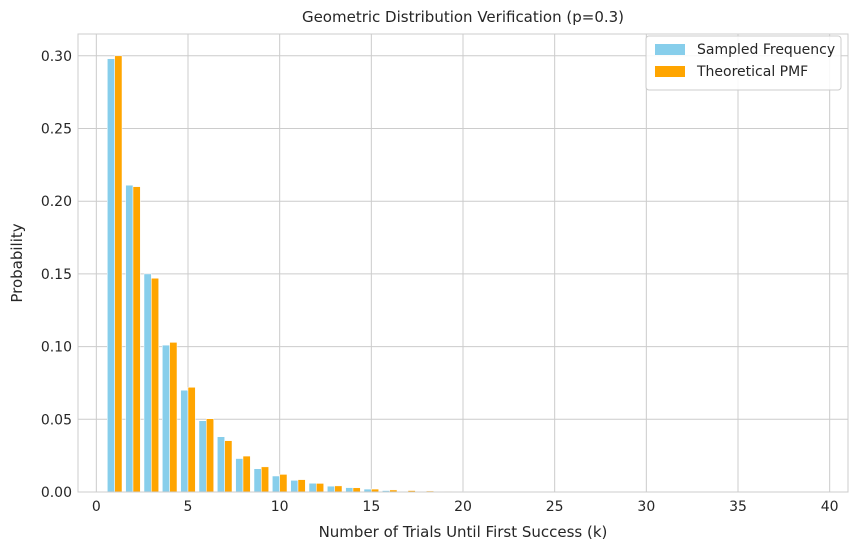 The height and width of the screenshot is (550, 858). I want to click on x-tick-label: 0, so click(96, 507).